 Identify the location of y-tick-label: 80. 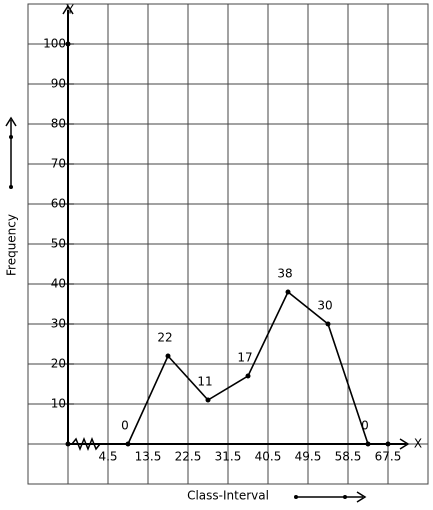
(58, 124).